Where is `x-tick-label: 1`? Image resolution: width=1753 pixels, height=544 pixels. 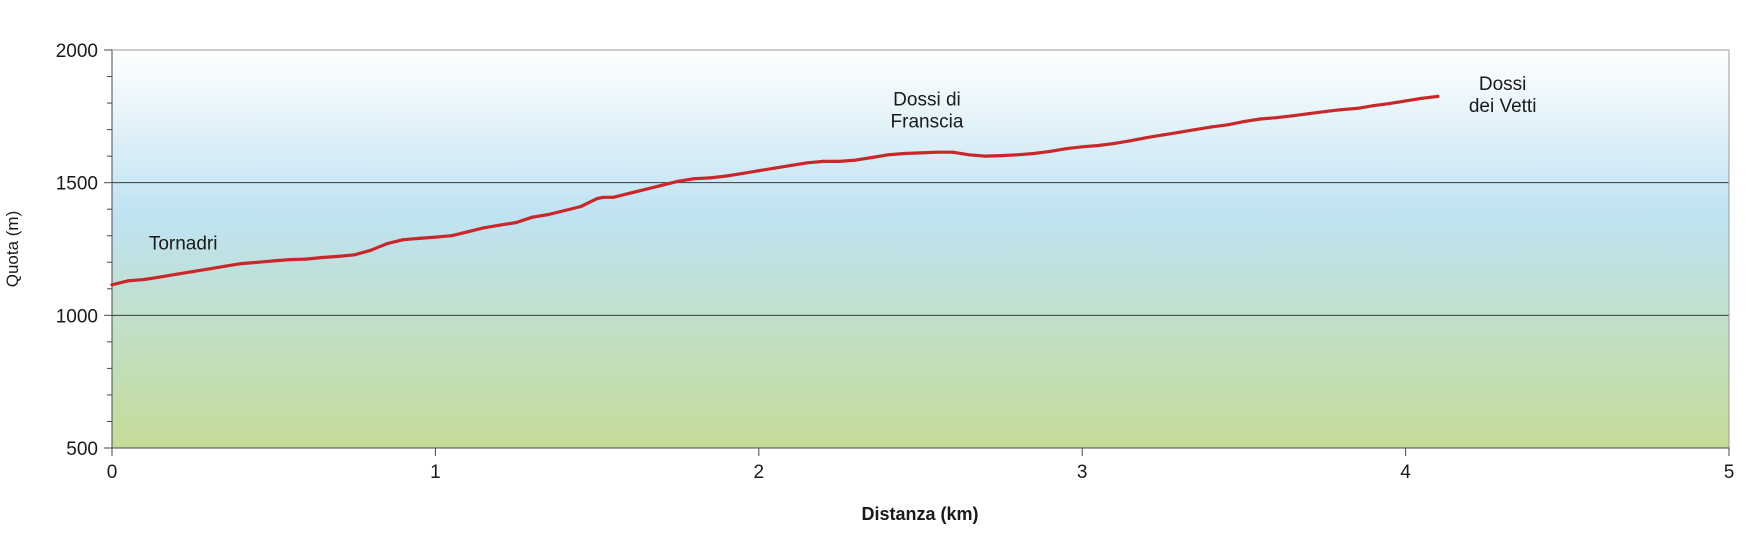
x-tick-label: 1 is located at coordinates (435, 472).